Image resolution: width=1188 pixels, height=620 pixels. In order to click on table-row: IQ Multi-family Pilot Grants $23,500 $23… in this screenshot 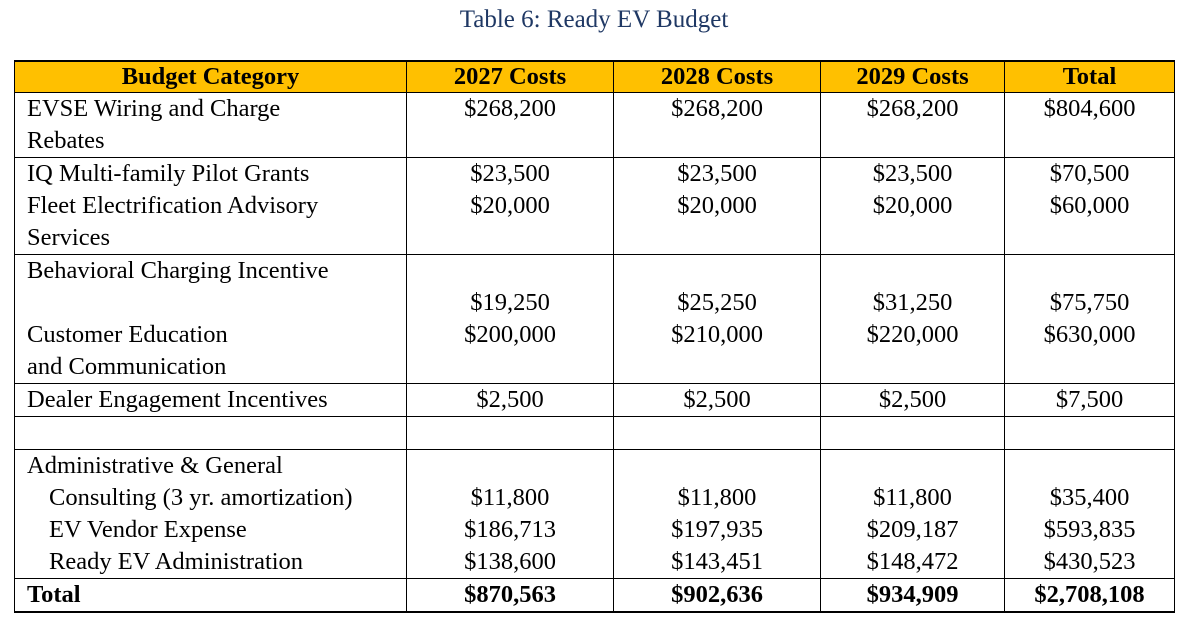, I will do `click(594, 173)`.